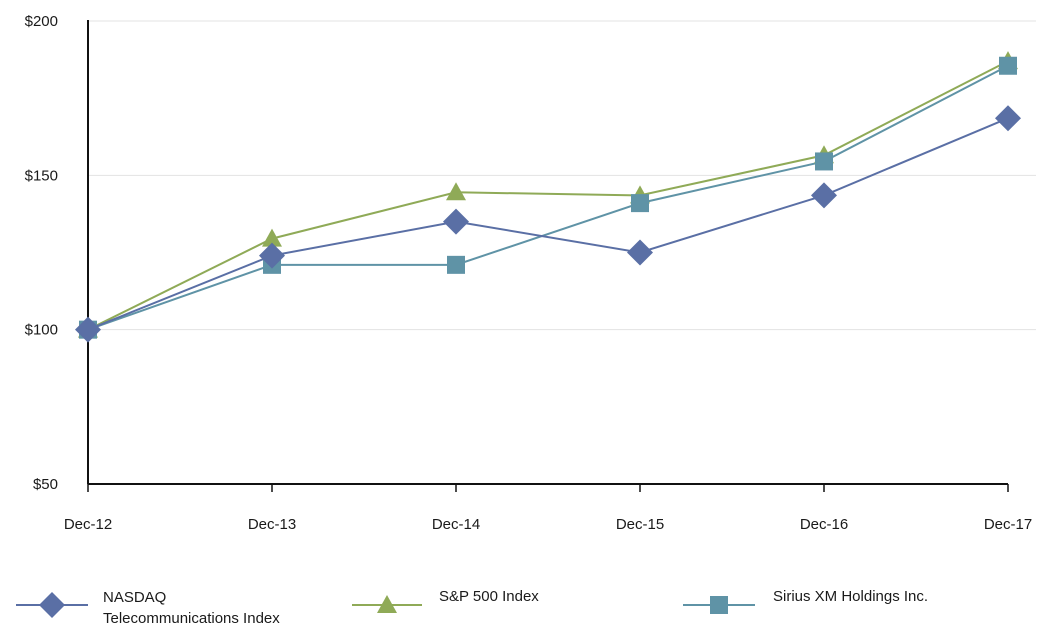  What do you see at coordinates (88, 524) in the screenshot?
I see `x-tick-label: Dec-12` at bounding box center [88, 524].